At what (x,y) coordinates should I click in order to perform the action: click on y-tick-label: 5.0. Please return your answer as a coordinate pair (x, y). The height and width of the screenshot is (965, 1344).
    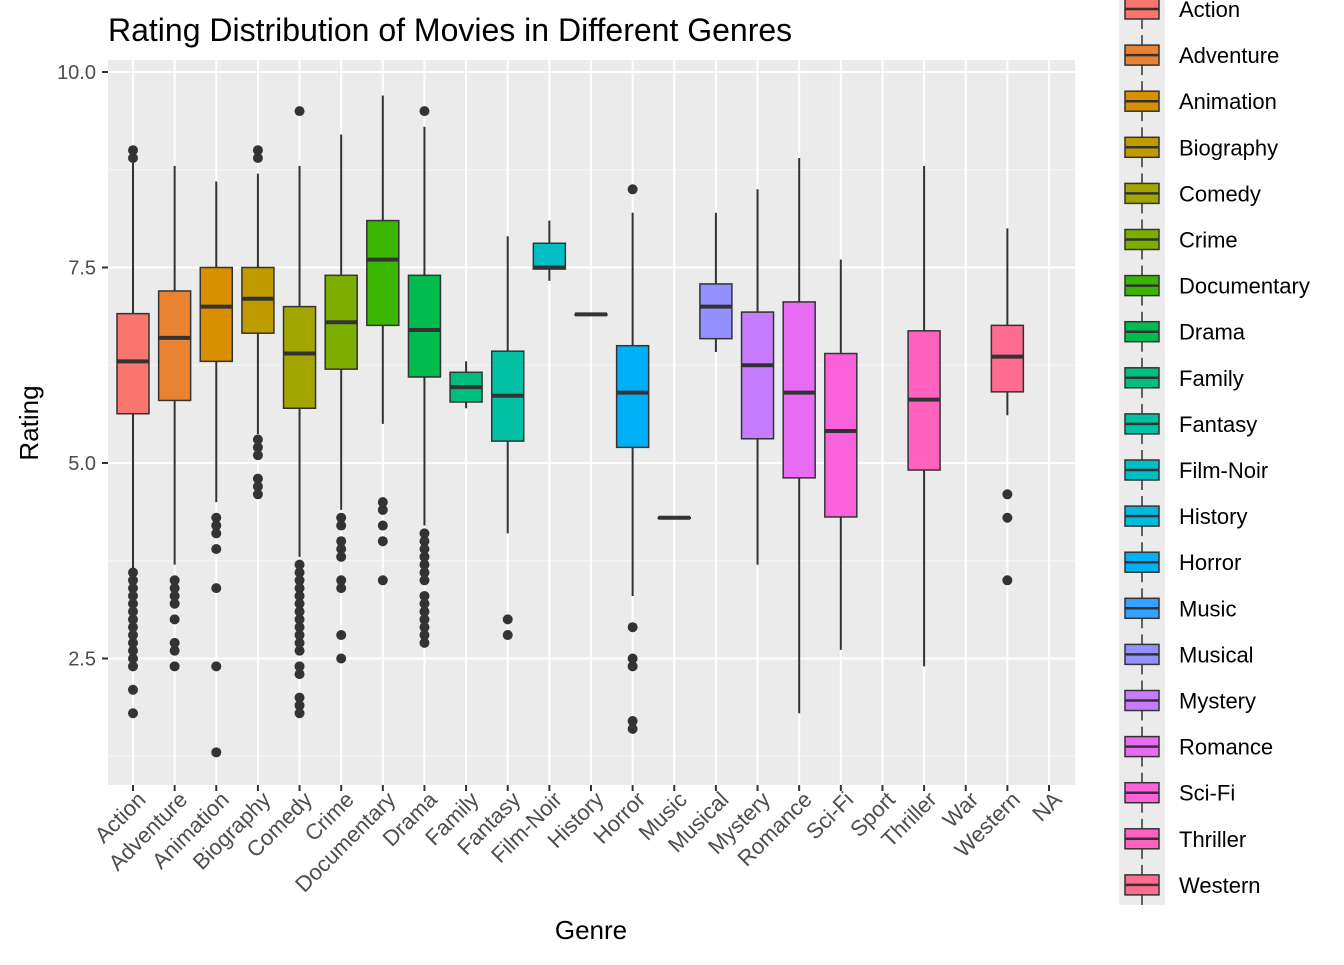
    Looking at the image, I should click on (82, 464).